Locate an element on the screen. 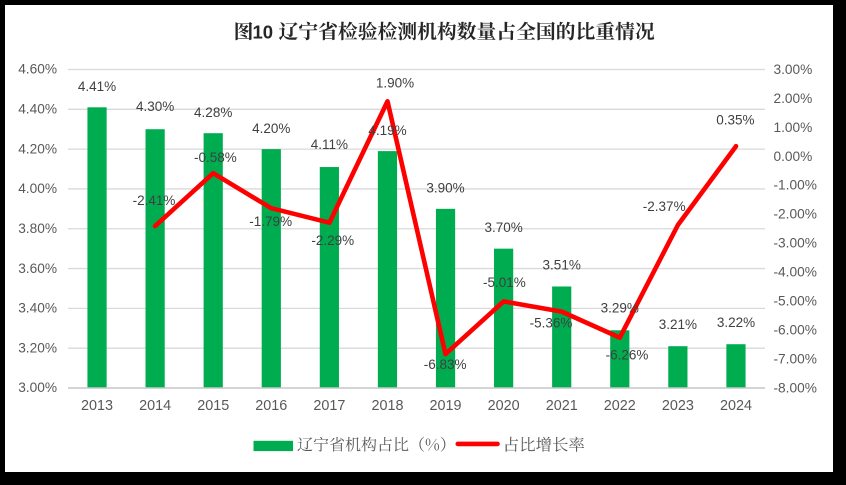  svg-text: -2.41% is located at coordinates (154, 200).